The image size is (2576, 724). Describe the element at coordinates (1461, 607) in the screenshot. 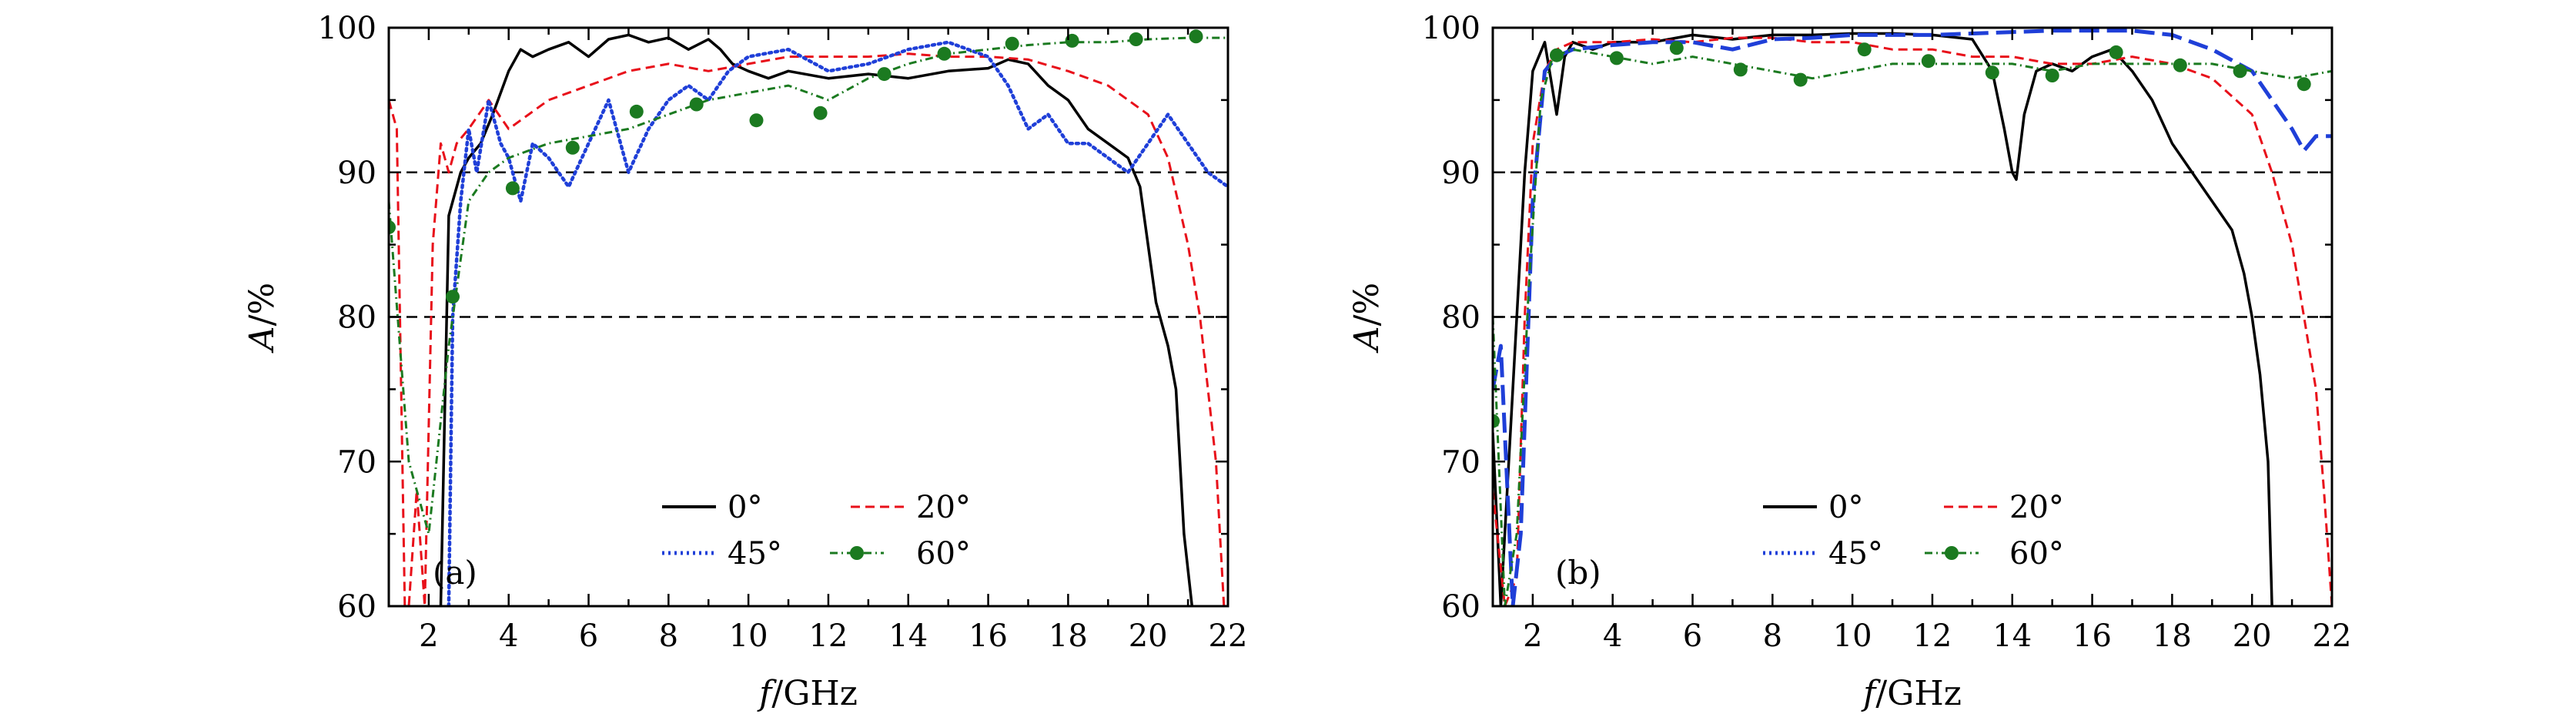

I see `y-tick-label: 60` at that location.